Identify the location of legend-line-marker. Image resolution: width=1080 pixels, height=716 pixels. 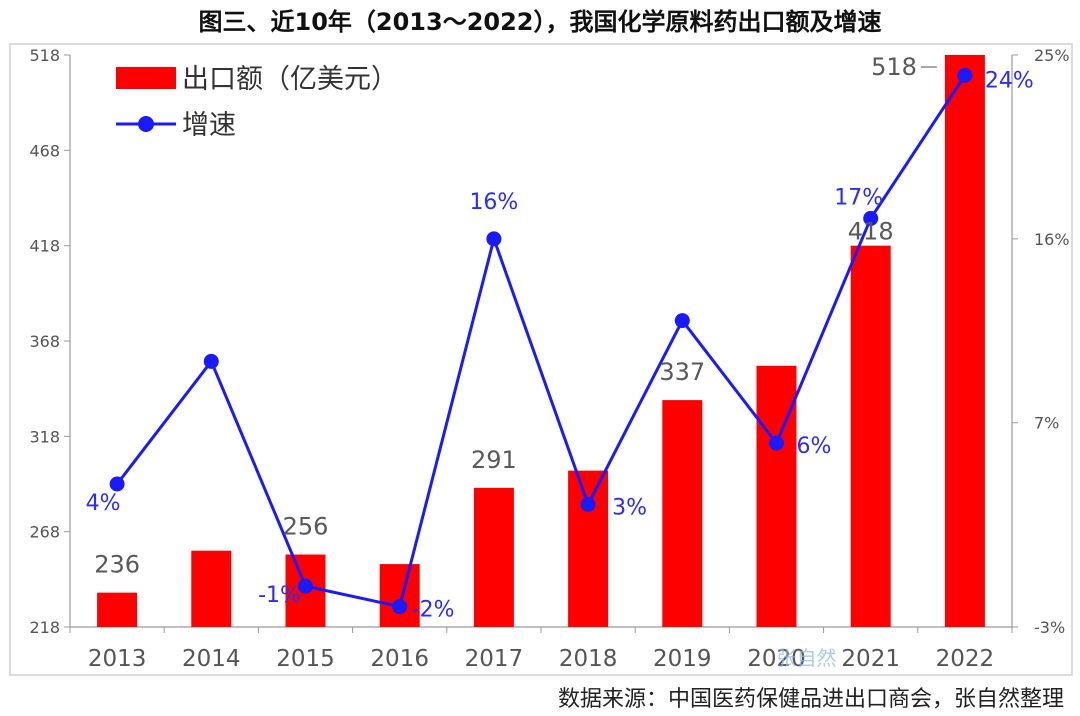
(146, 124).